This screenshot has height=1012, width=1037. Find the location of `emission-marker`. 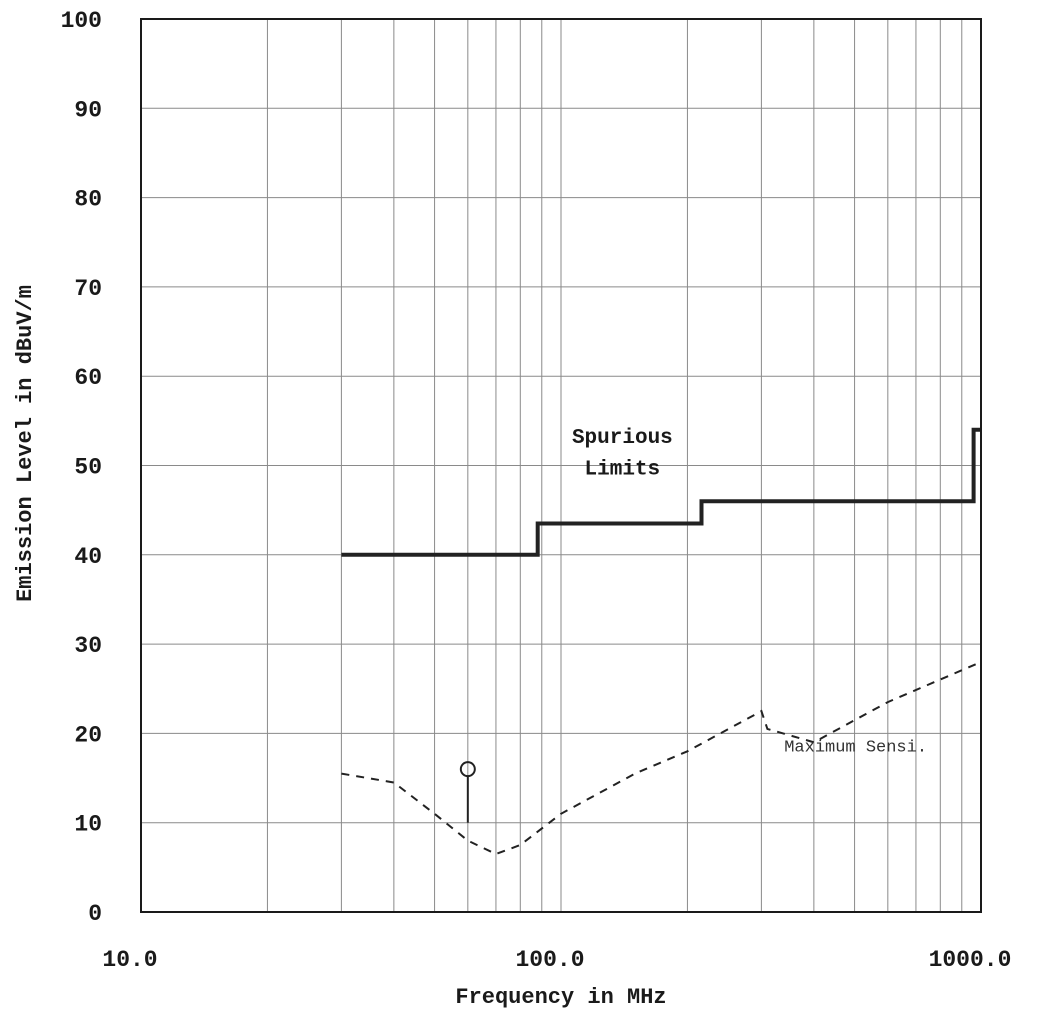

emission-marker is located at coordinates (467, 769).